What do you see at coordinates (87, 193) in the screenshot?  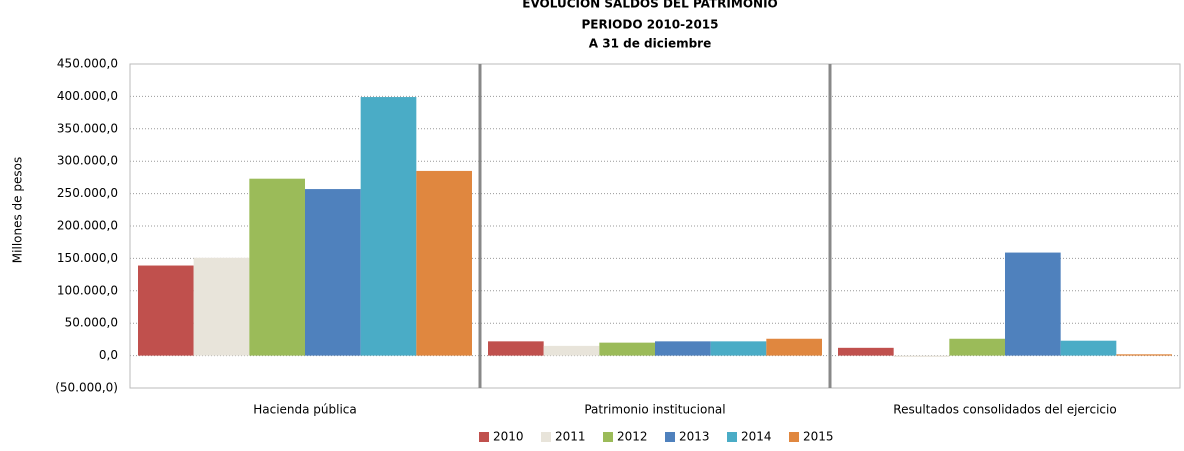 I see `y-tick-label: 250.000,0` at bounding box center [87, 193].